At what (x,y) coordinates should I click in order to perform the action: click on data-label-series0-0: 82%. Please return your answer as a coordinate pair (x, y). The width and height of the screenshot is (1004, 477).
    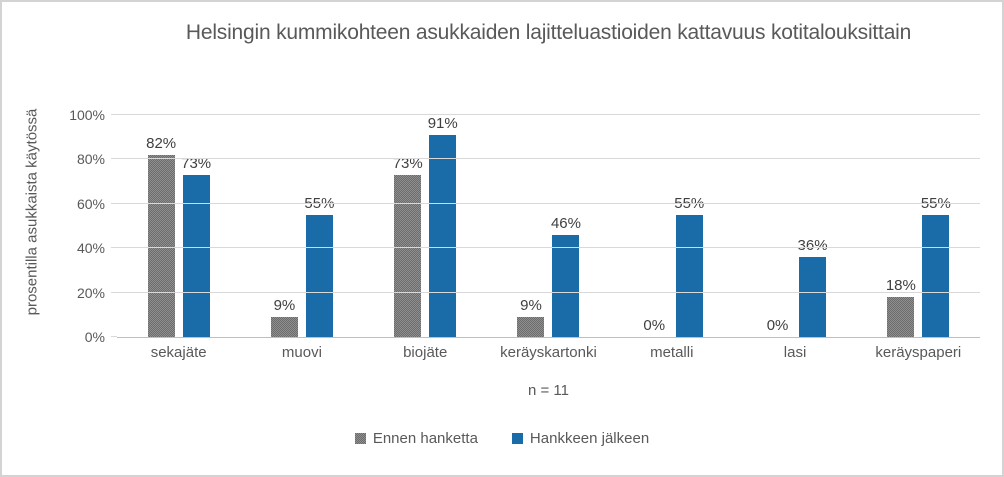
    Looking at the image, I should click on (161, 143).